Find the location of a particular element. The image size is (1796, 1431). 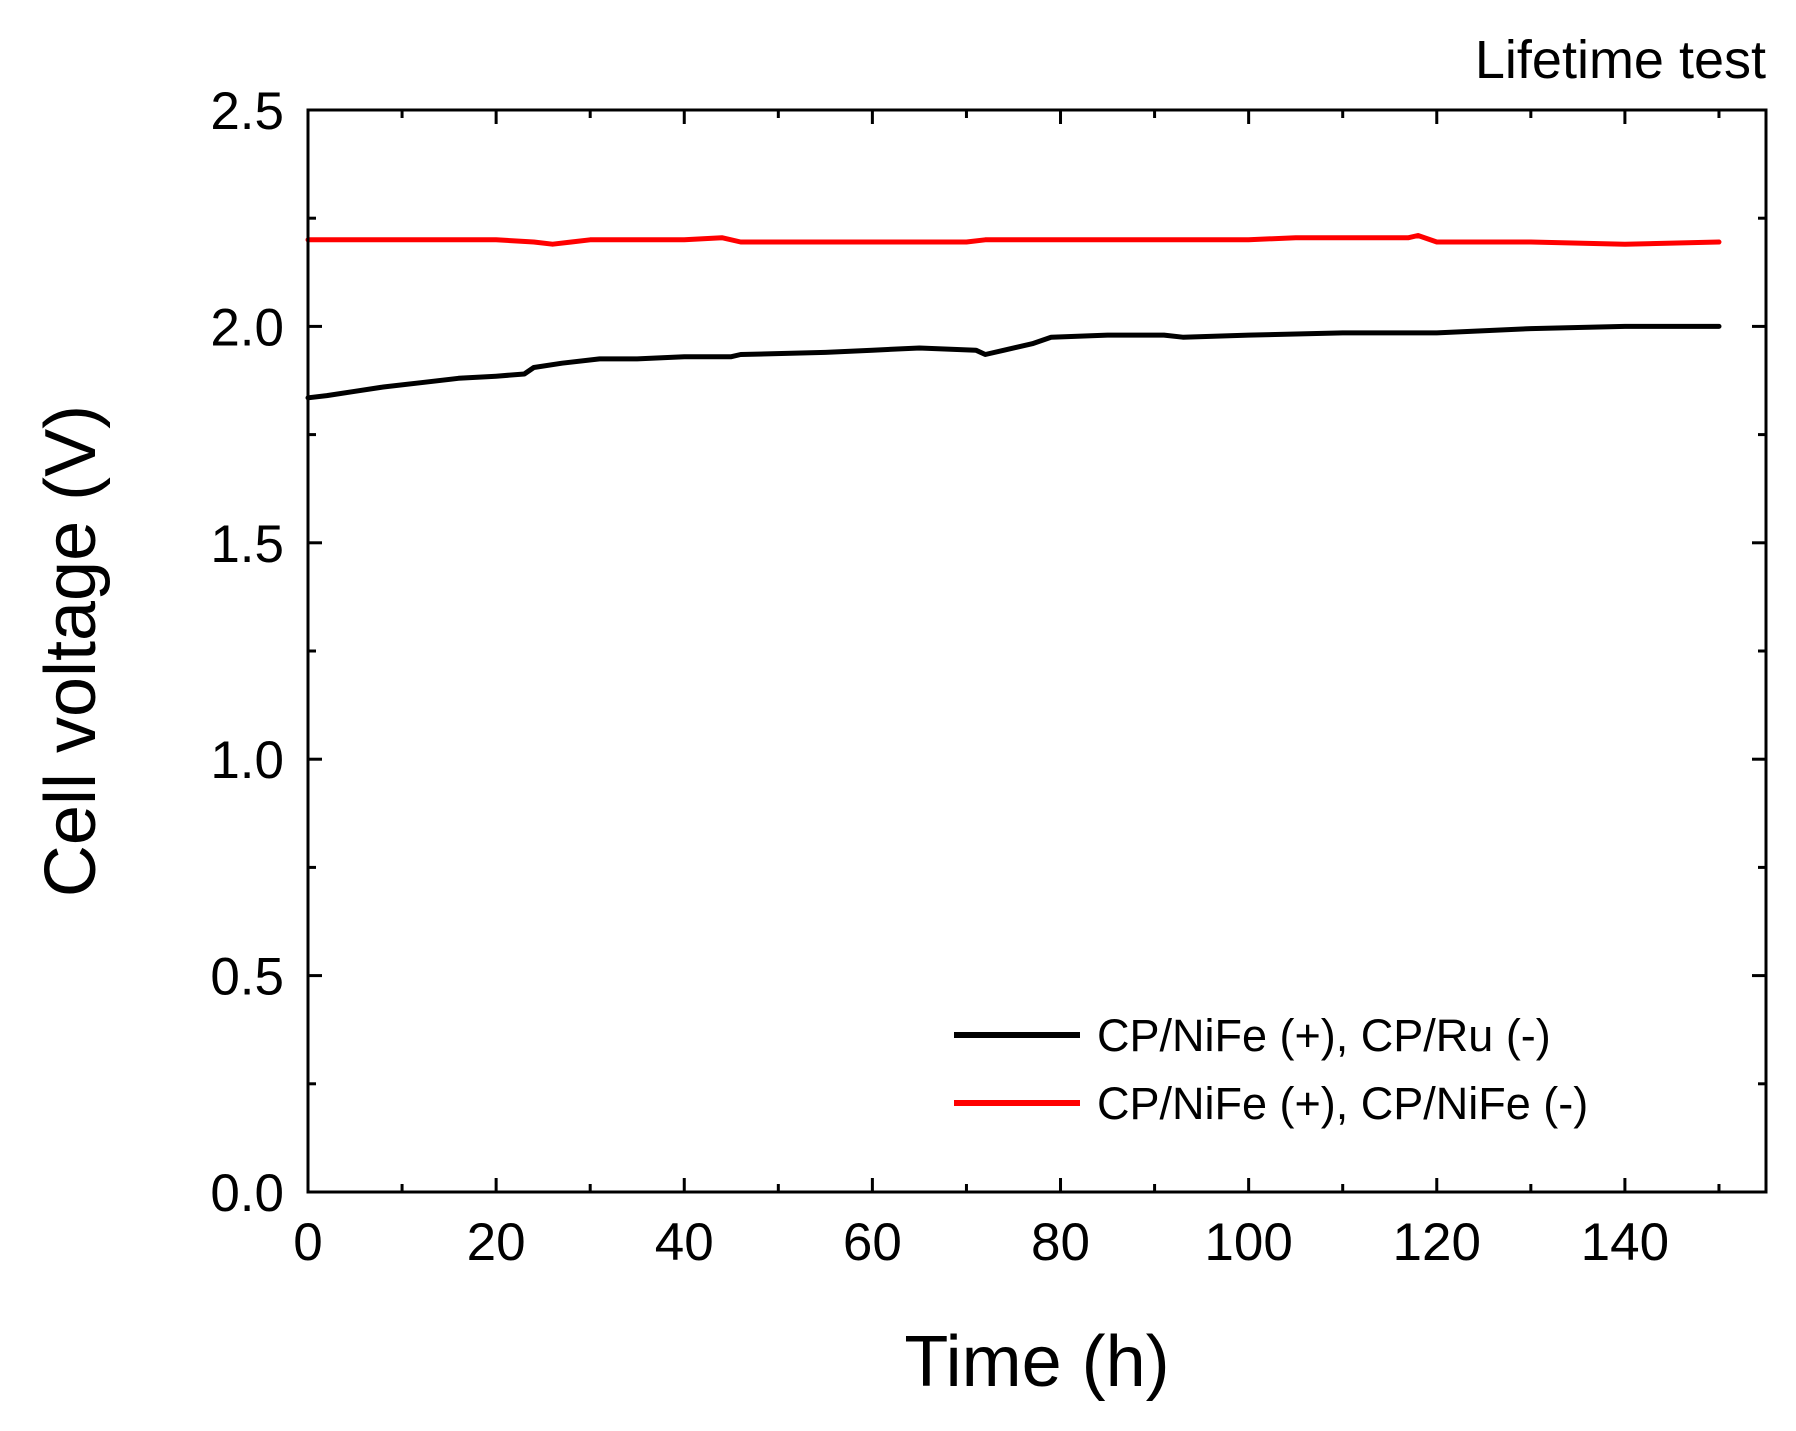

legend-label-nife: CP/NiFe (+), CP/NiFe (-) is located at coordinates (1342, 1103).